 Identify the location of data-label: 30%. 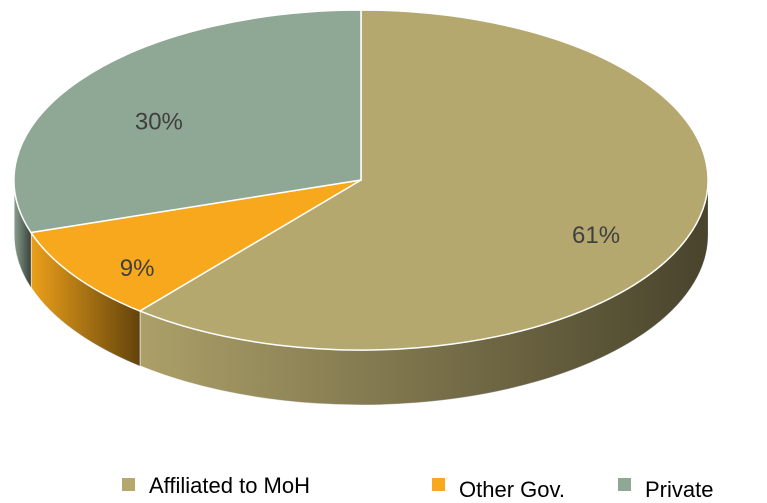
(159, 121).